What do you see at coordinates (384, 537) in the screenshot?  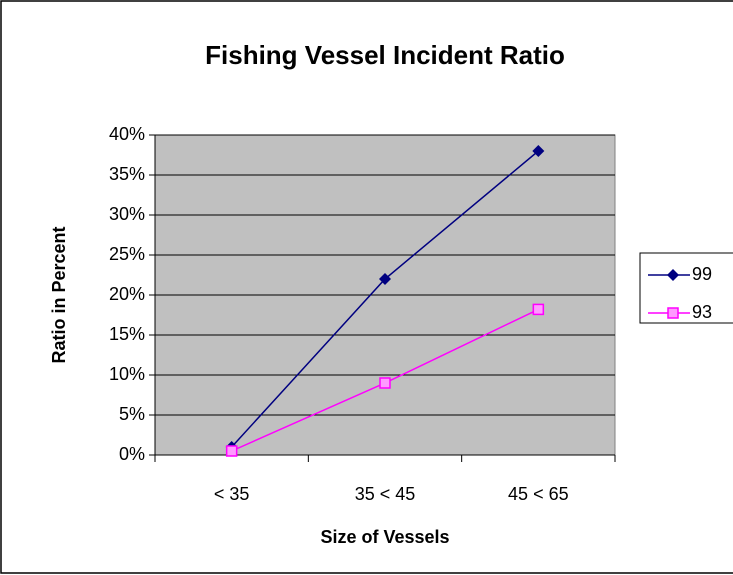 I see `x-axis-label: Size of Vessels` at bounding box center [384, 537].